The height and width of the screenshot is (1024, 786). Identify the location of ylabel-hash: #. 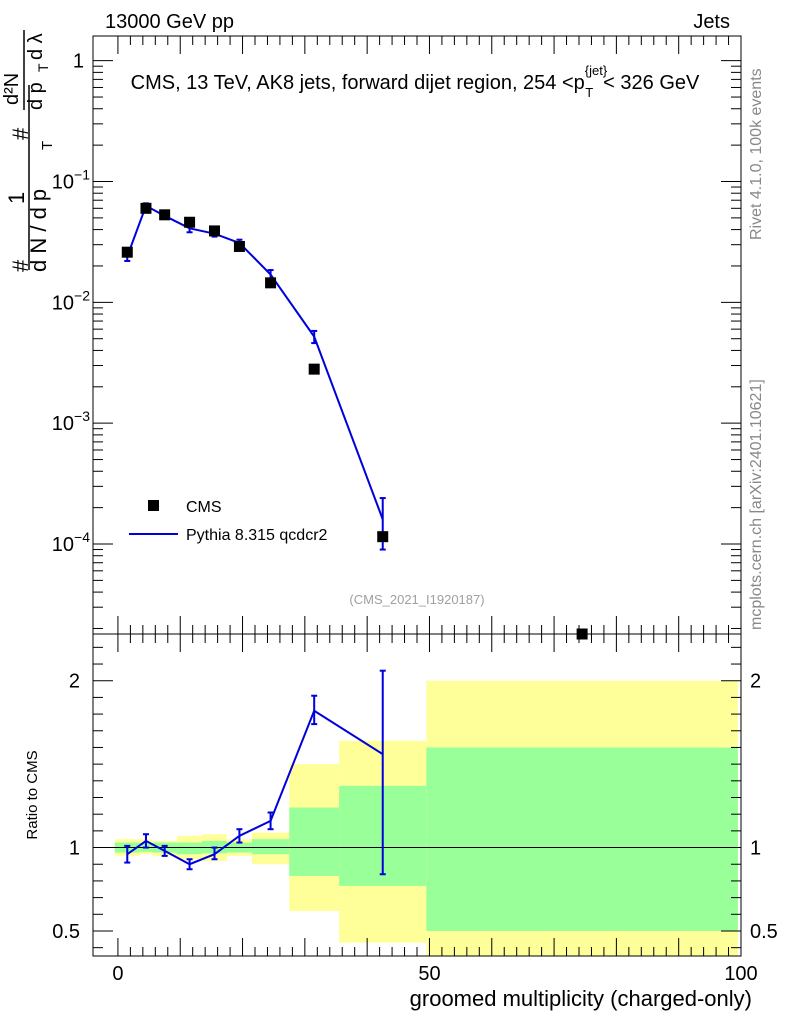
(20, 265).